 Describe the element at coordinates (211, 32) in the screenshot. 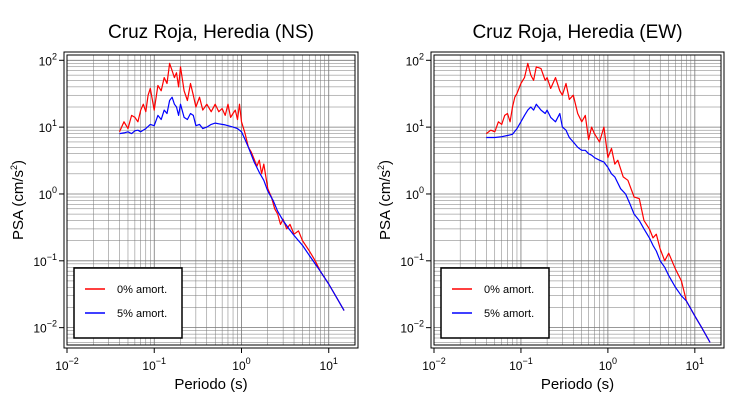

I see `chart-title: Cruz Roja, Heredia (NS)` at that location.